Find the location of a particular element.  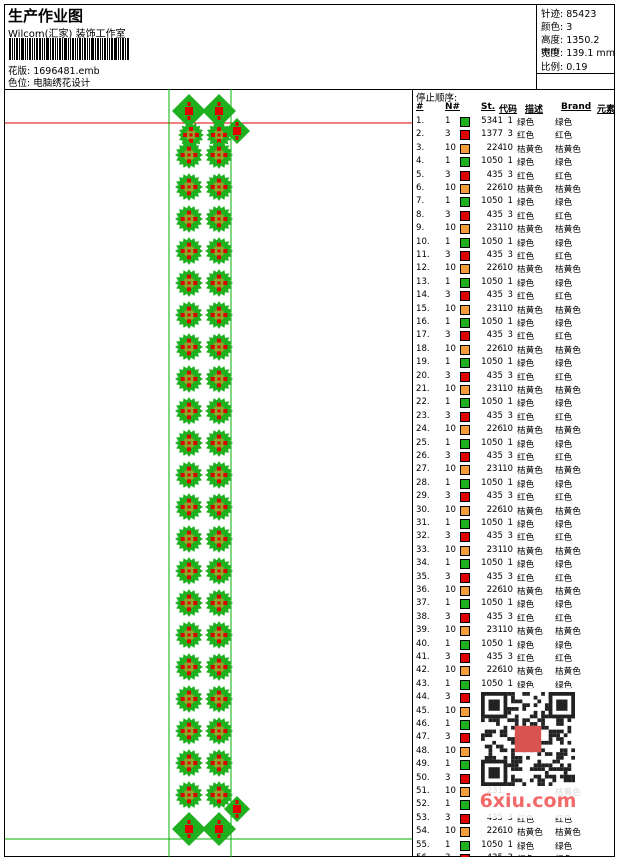

table-row: 50. 3 is located at coordinates (514, 779).